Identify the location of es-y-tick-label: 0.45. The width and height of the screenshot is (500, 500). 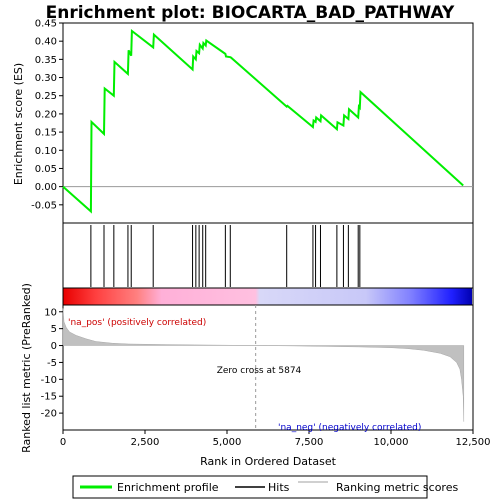
(46, 24).